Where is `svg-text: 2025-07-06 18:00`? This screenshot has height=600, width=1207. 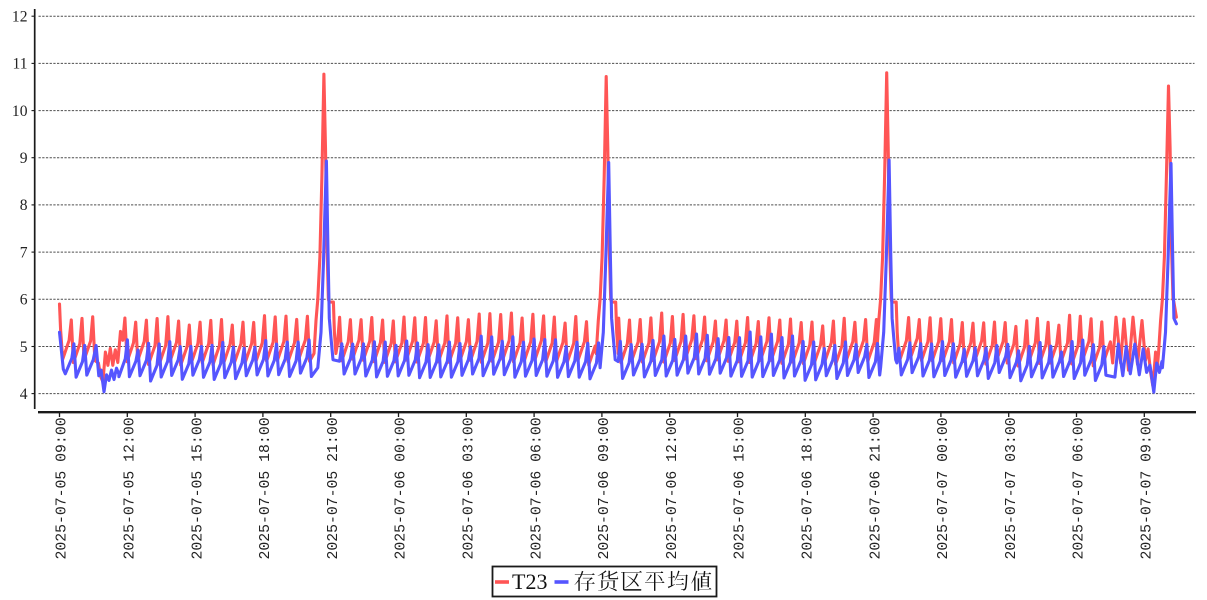 svg-text: 2025-07-06 18:00 is located at coordinates (809, 488).